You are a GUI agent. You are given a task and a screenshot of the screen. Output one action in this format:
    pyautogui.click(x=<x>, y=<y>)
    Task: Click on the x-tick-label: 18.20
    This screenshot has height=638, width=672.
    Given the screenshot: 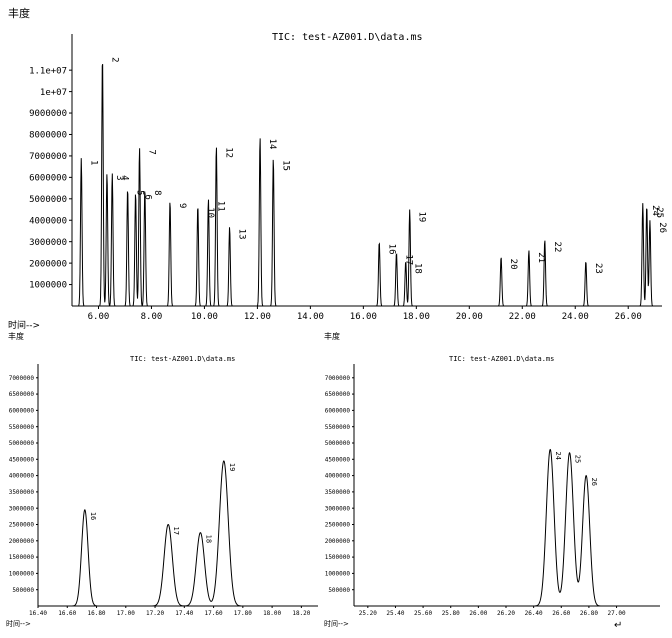 What is the action you would take?
    pyautogui.click(x=301, y=613)
    